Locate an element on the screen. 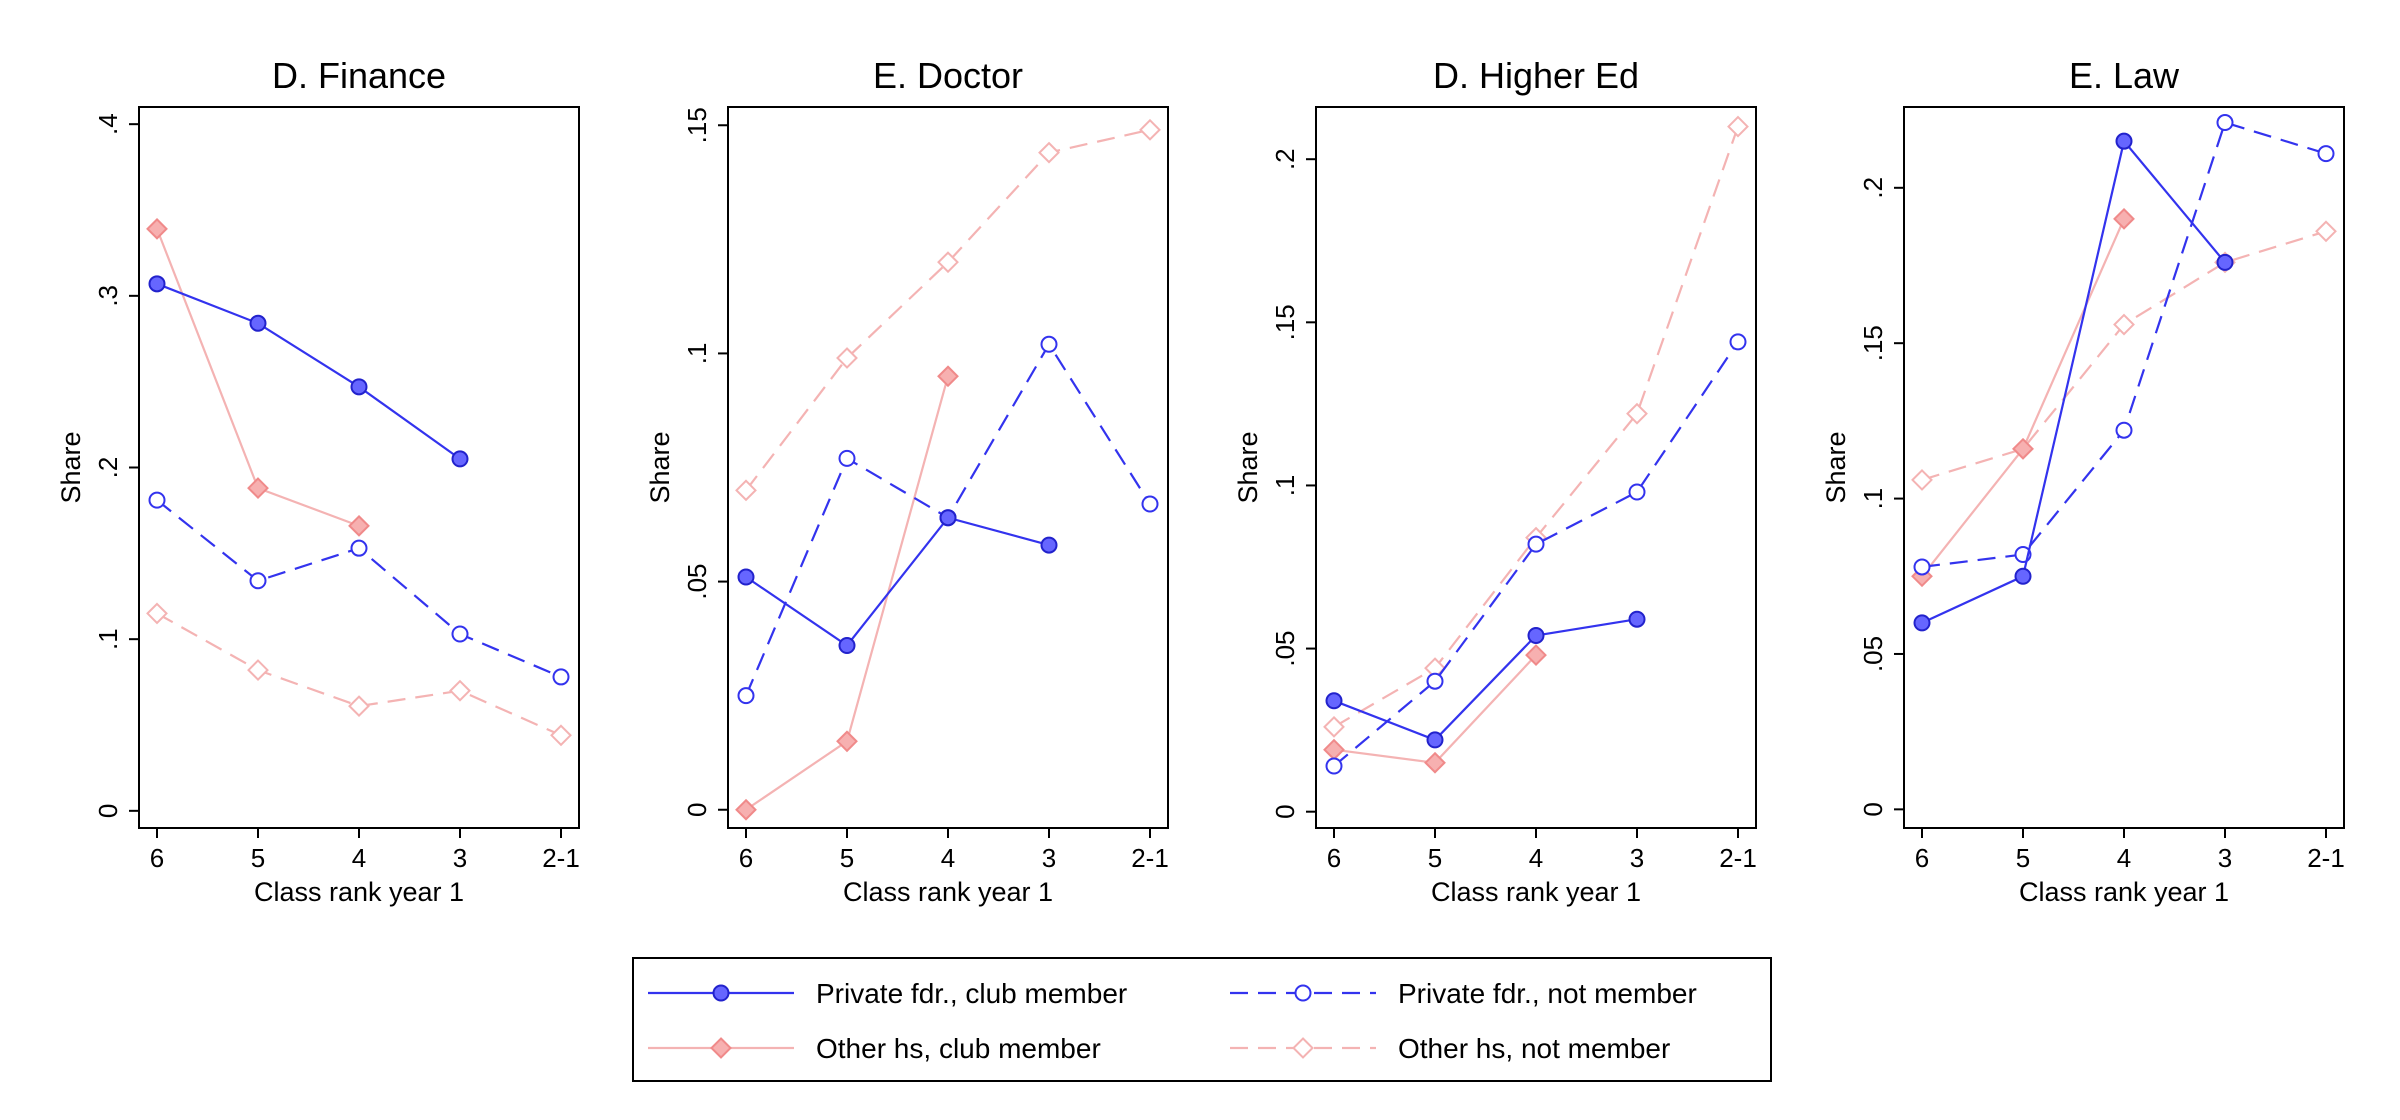 This screenshot has height=1120, width=2400. legend-label: Private fdr., not member is located at coordinates (1547, 993).